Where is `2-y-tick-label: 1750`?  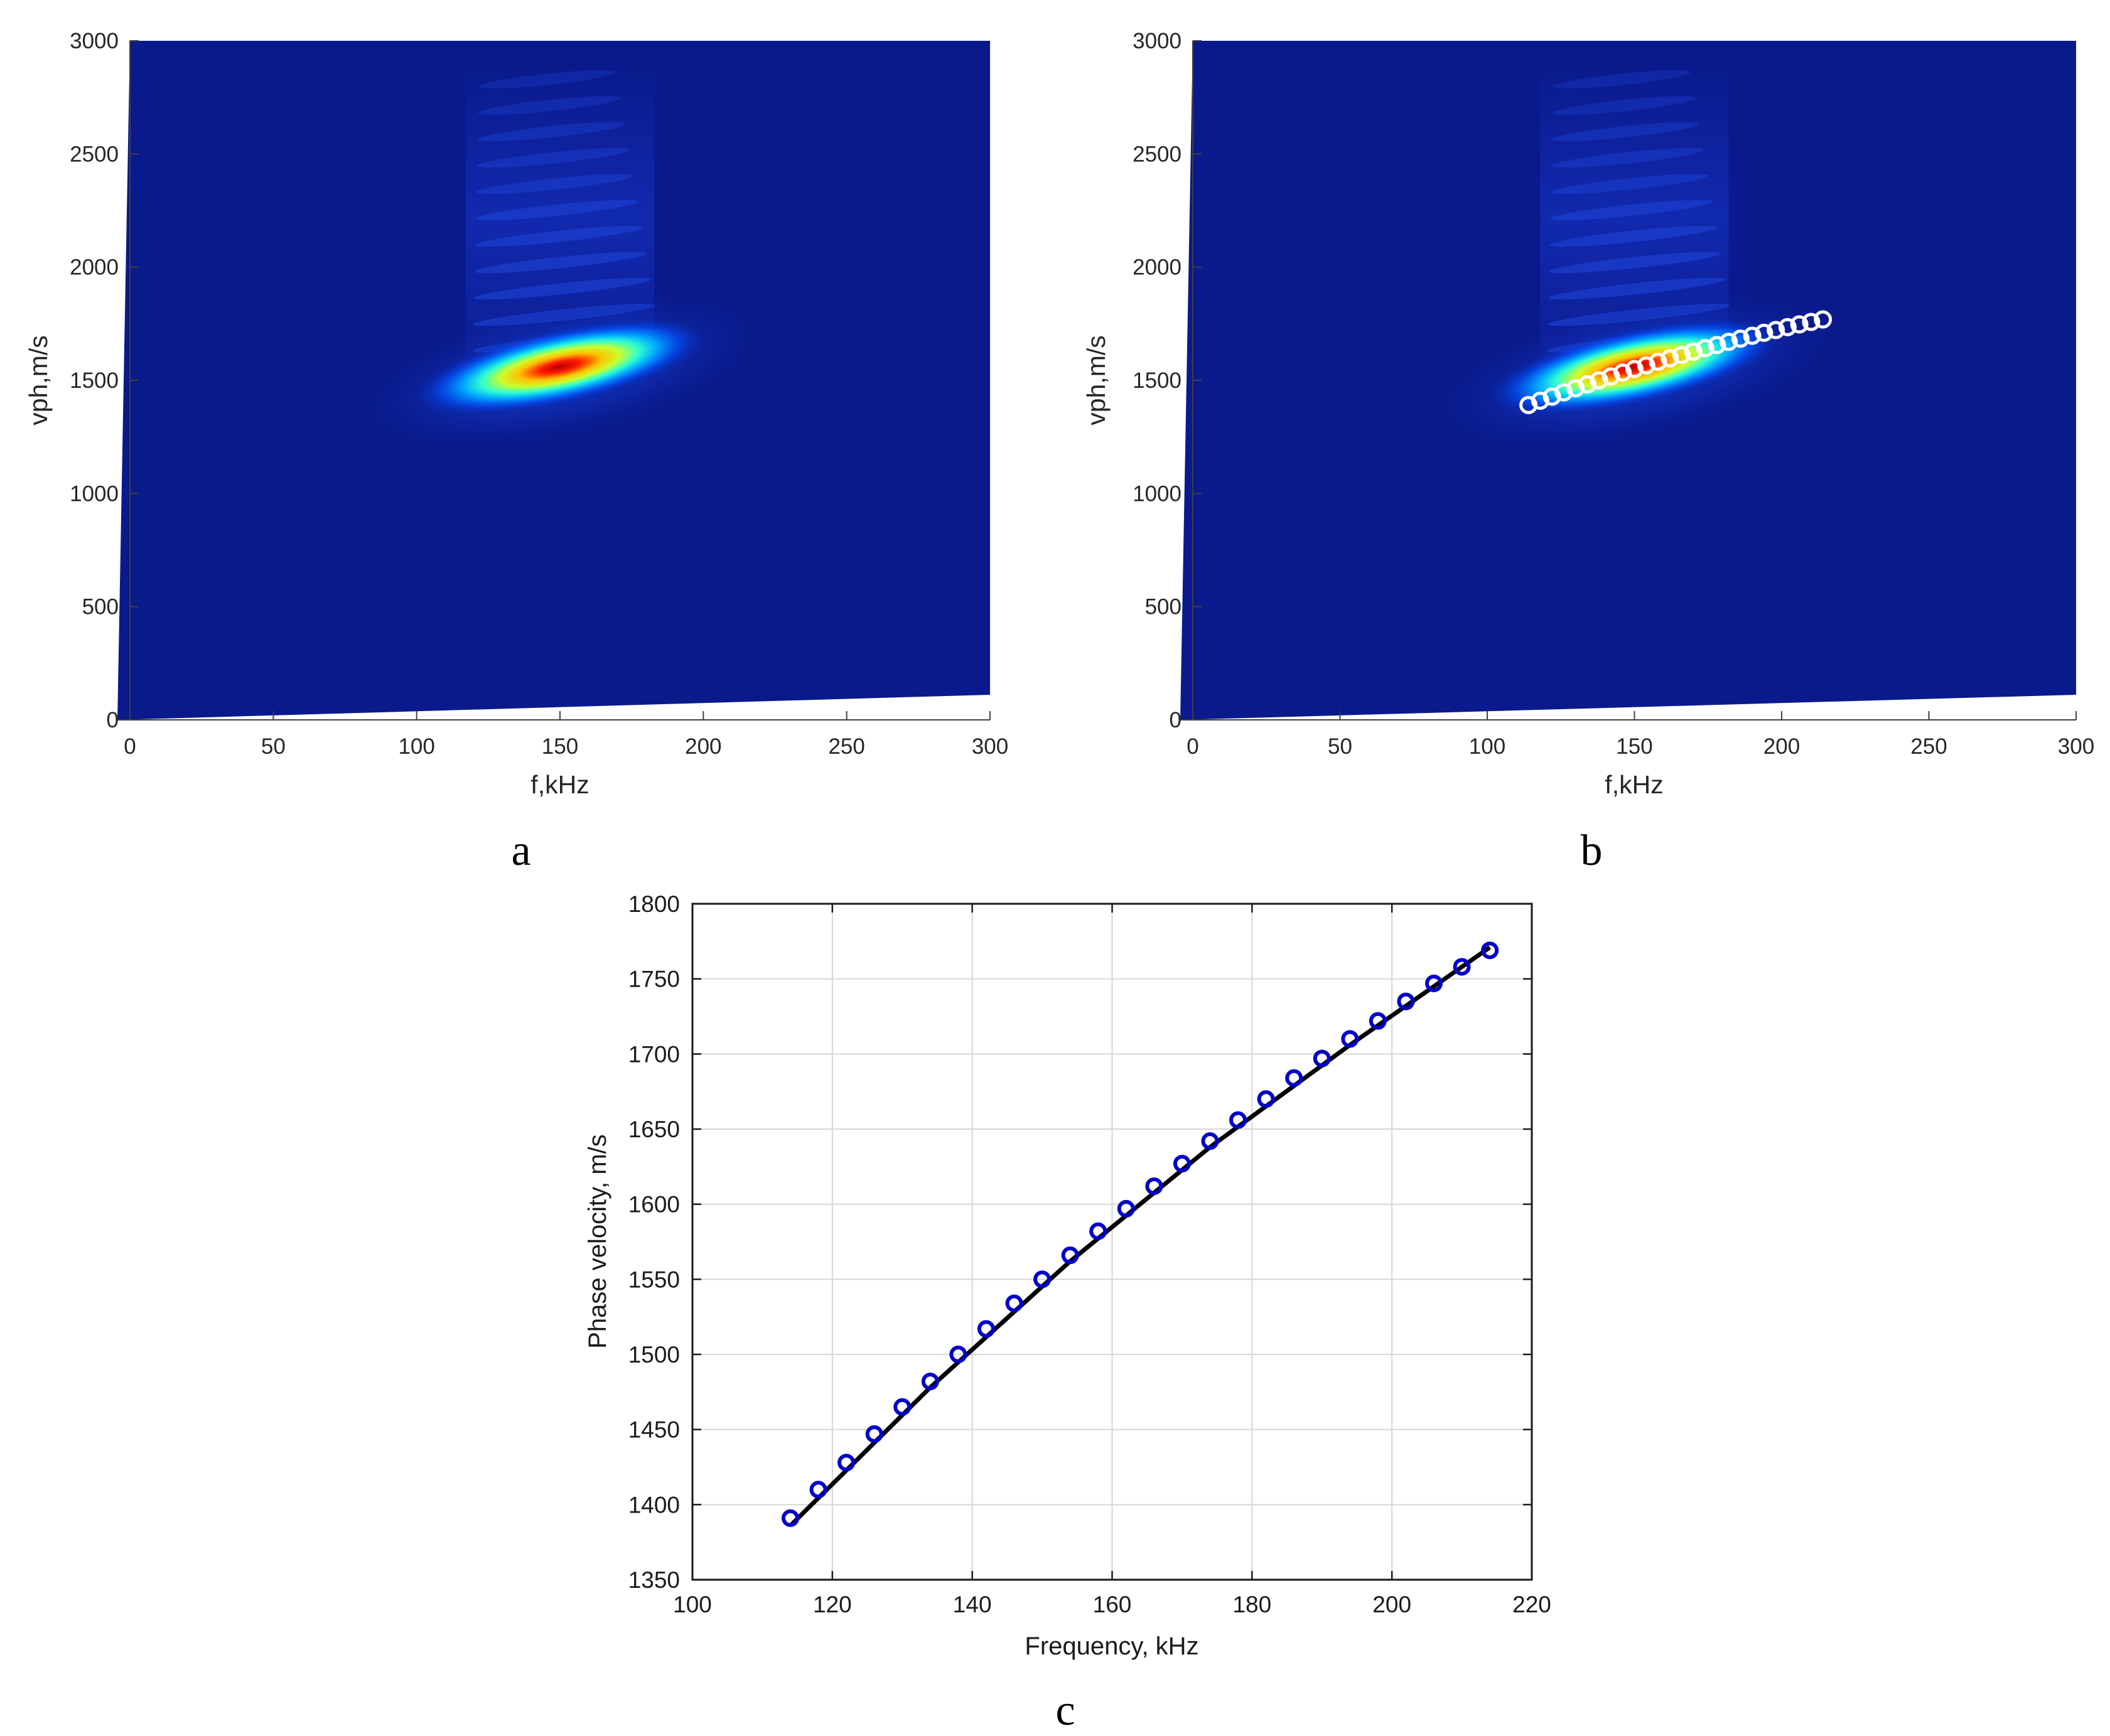
2-y-tick-label: 1750 is located at coordinates (654, 979).